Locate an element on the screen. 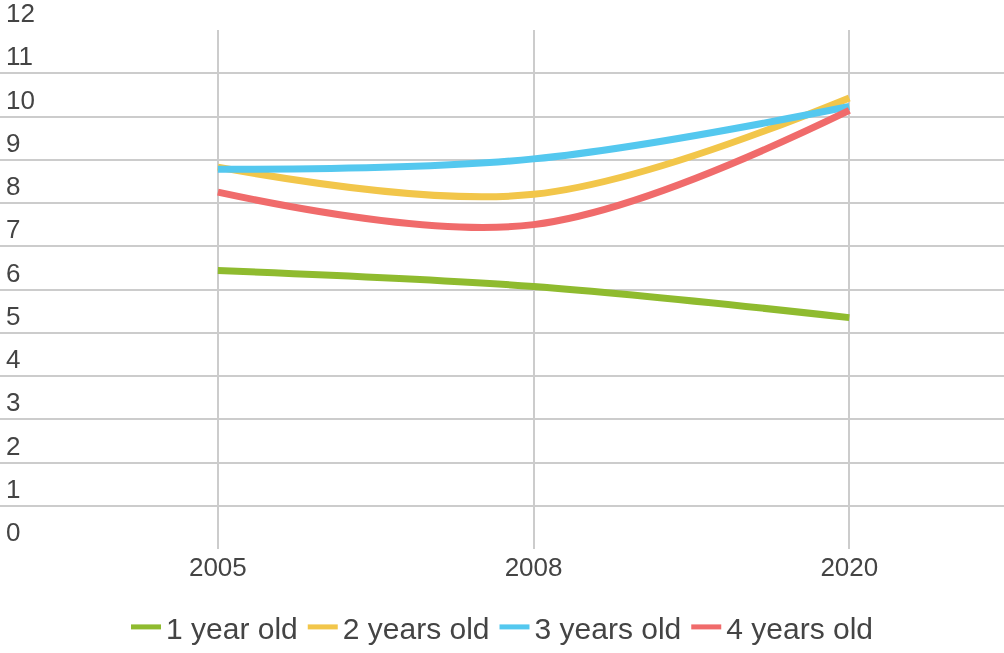  legend-label: 3 years old is located at coordinates (608, 628).